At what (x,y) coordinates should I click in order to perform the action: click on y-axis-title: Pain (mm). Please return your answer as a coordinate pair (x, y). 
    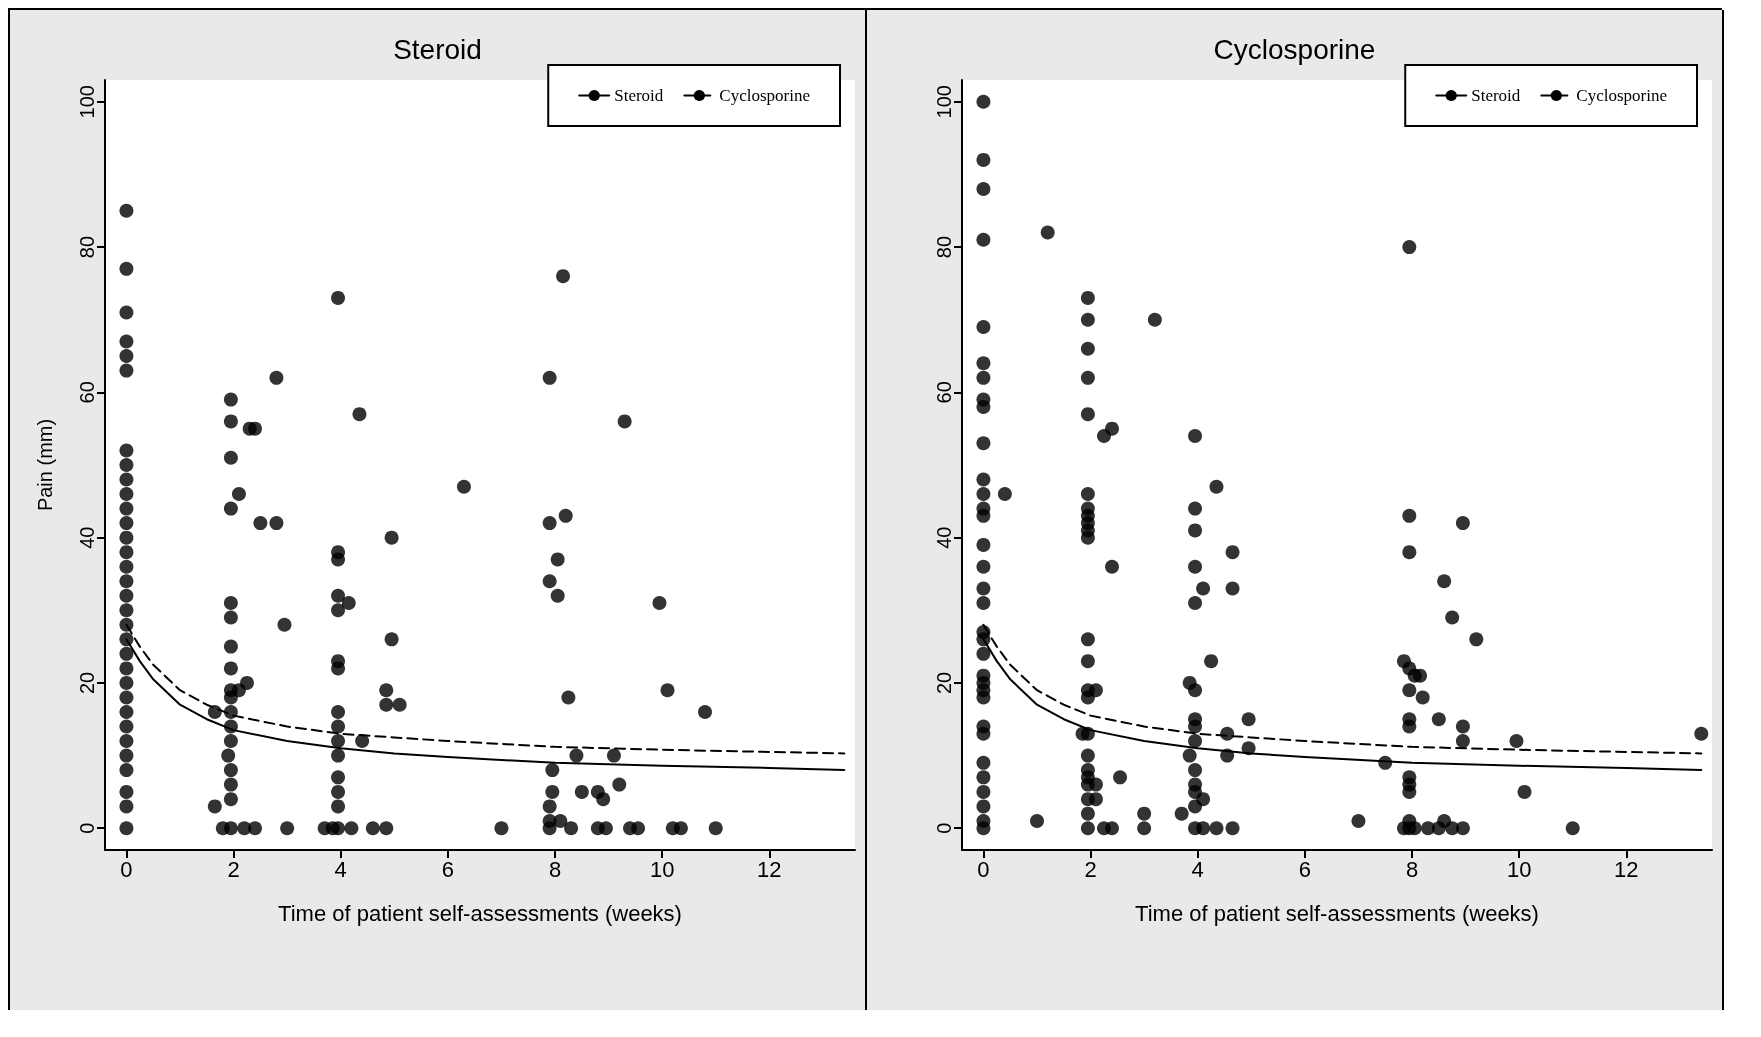
    Looking at the image, I should click on (45, 465).